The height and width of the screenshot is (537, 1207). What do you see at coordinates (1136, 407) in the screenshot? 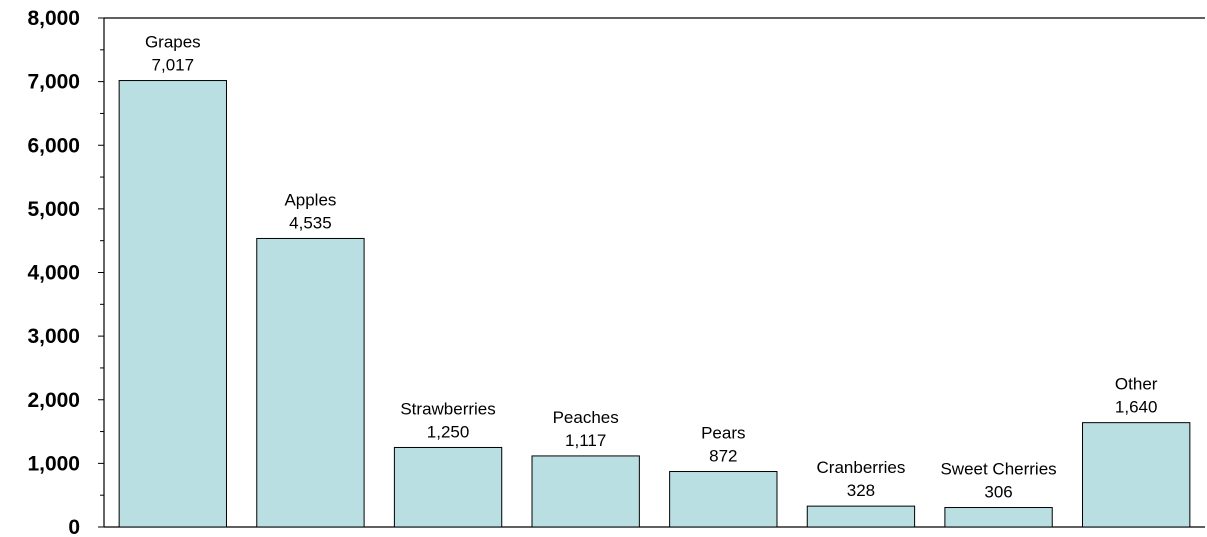
I see `bar-value-label: 1,640` at bounding box center [1136, 407].